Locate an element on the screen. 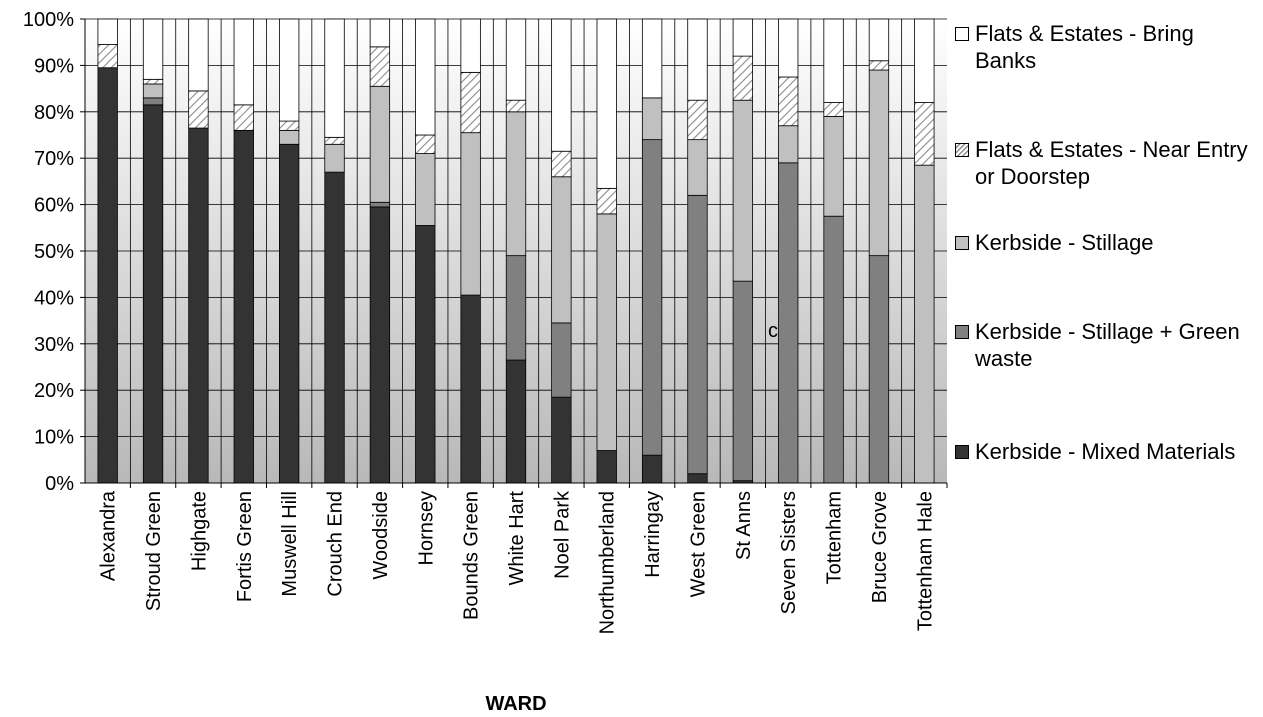 This screenshot has height=717, width=1263. y-tick-label: 40% is located at coordinates (54, 298).